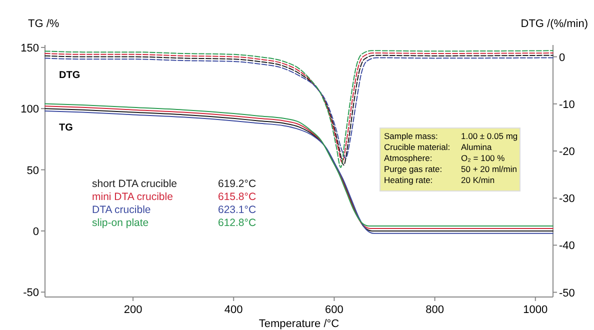 Image resolution: width=594 pixels, height=330 pixels. I want to click on annotation: 619.2°C, so click(237, 184).